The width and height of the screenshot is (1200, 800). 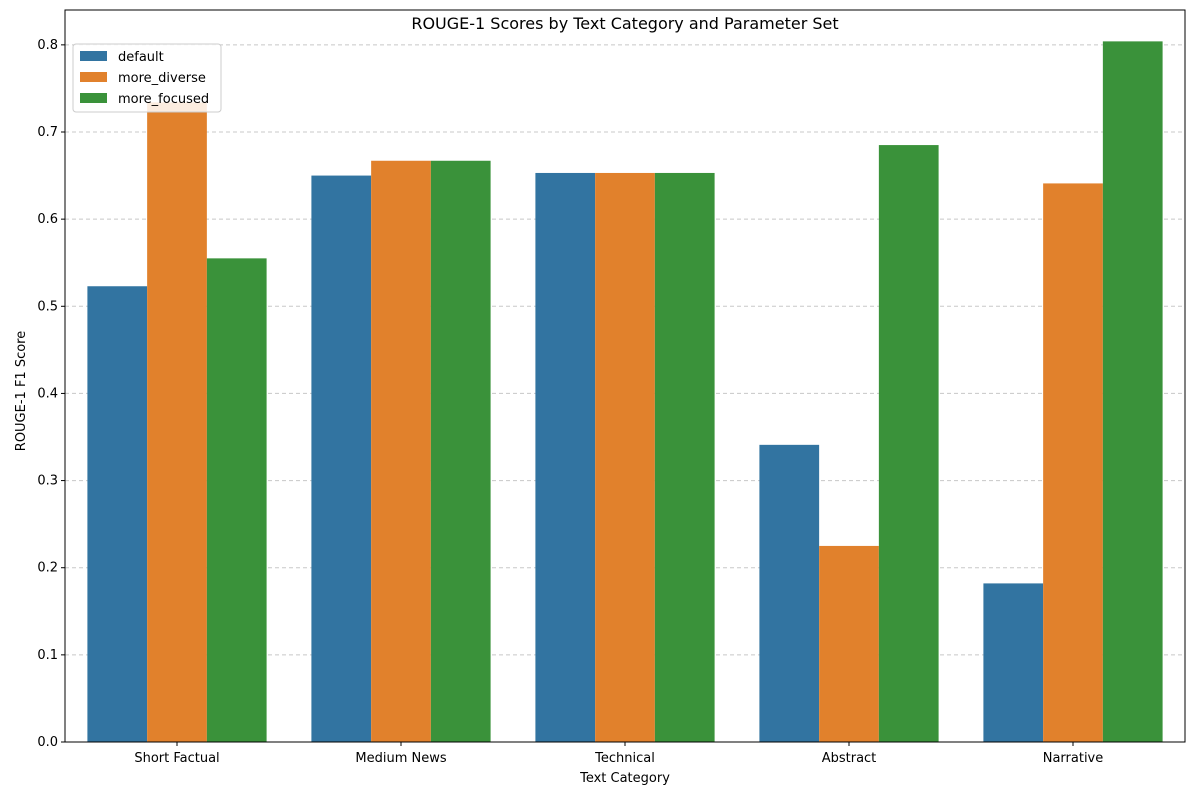 I want to click on y-tick-label: 0.2, so click(x=47, y=568).